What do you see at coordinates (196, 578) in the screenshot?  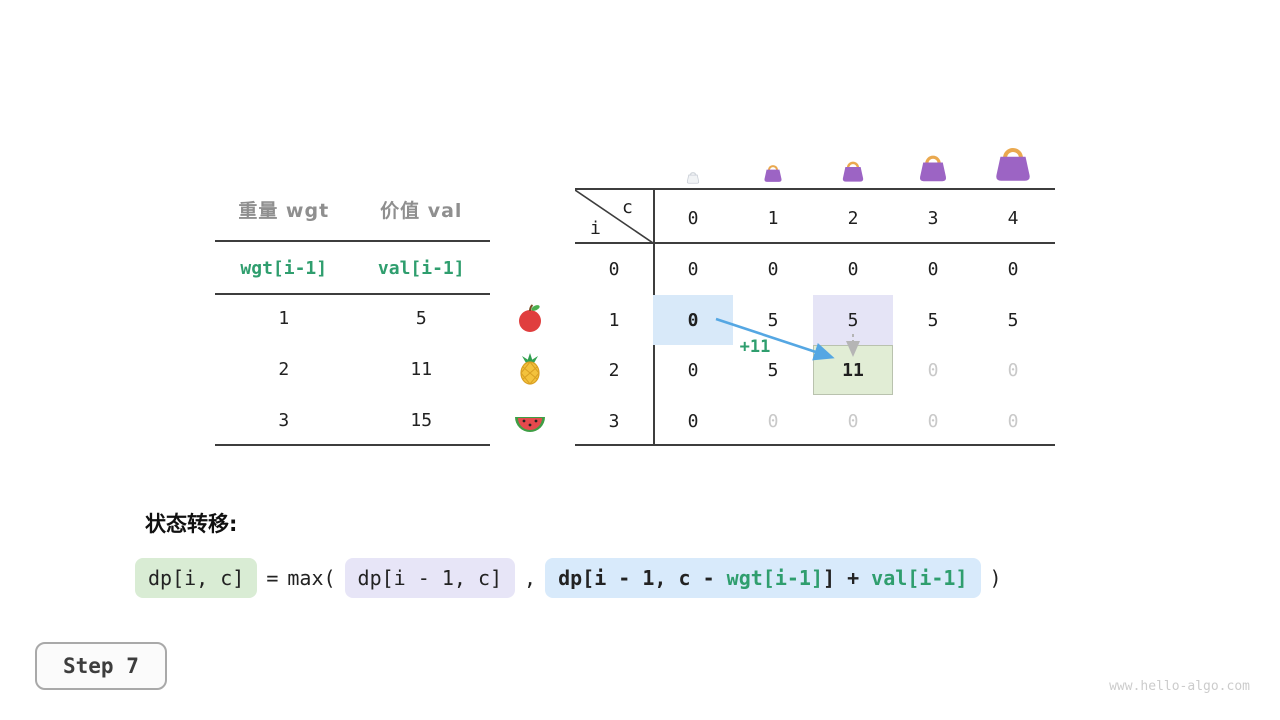 I see `formula-lhs: dp[i, c]` at bounding box center [196, 578].